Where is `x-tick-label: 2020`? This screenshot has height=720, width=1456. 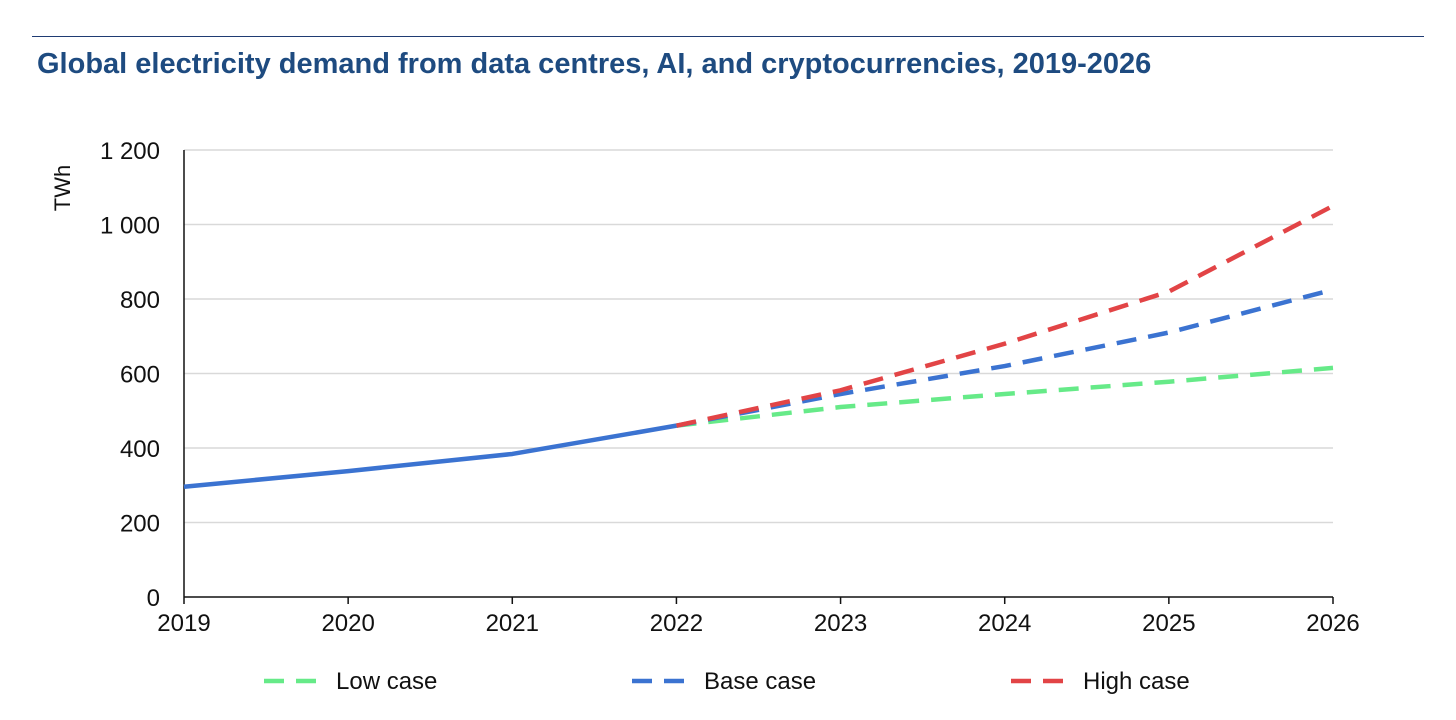 x-tick-label: 2020 is located at coordinates (347, 623).